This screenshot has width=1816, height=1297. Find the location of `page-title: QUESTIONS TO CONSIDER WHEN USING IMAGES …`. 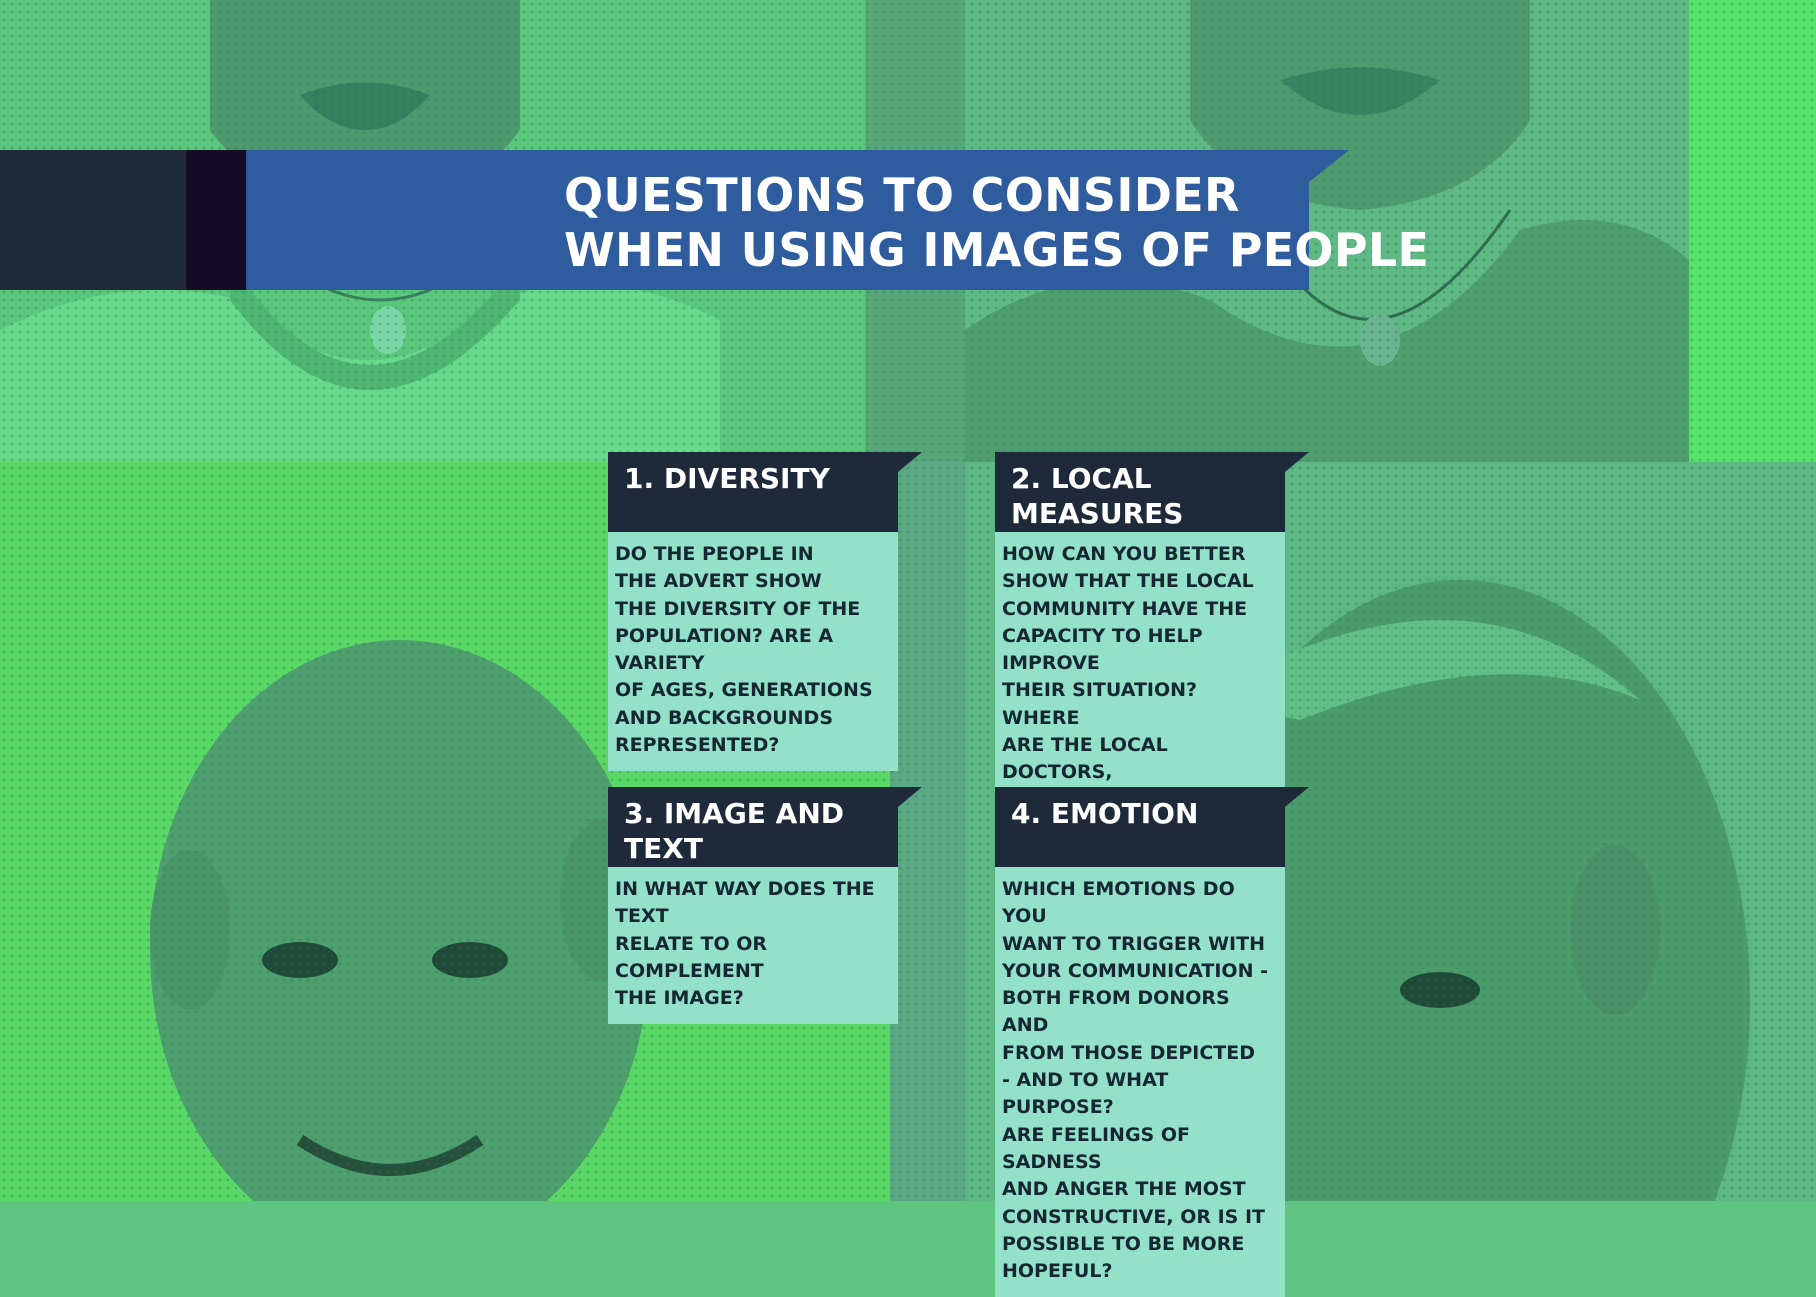

page-title: QUESTIONS TO CONSIDER WHEN USING IMAGES … is located at coordinates (997, 223).